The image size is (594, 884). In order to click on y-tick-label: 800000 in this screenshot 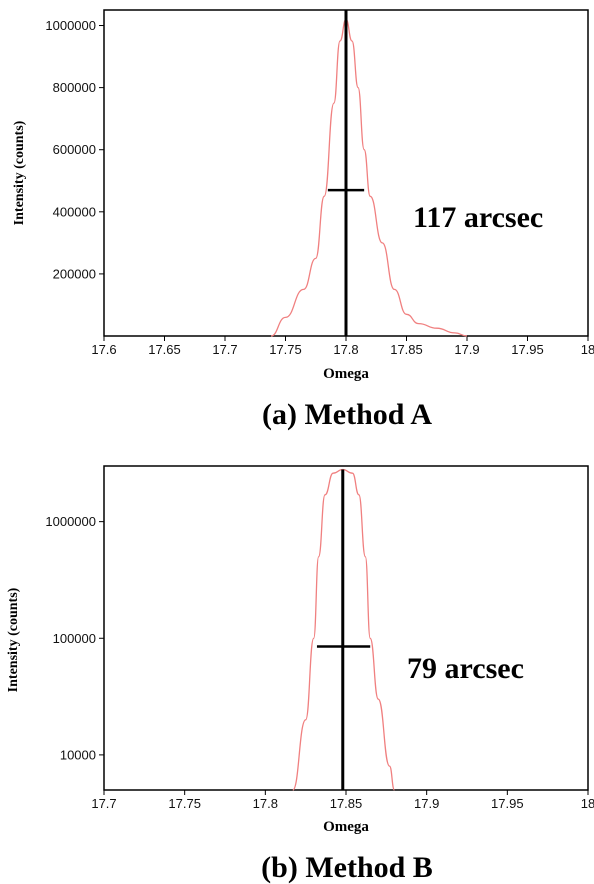, I will do `click(74, 87)`.